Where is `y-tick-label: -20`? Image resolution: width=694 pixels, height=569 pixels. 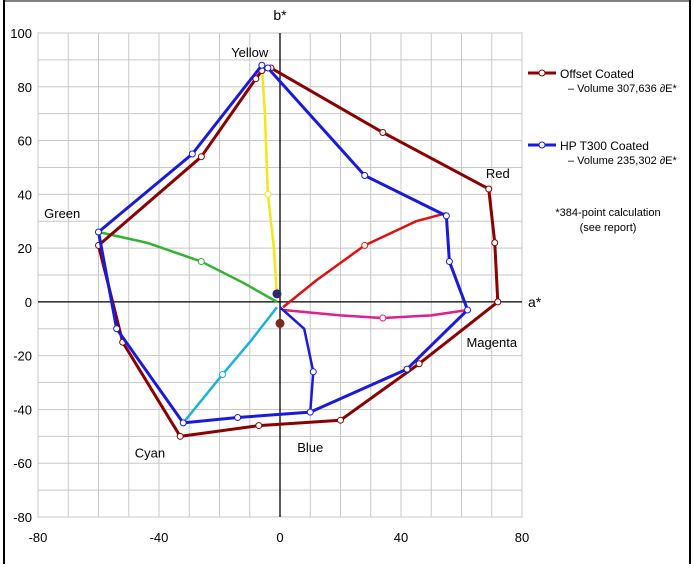
y-tick-label: -20 is located at coordinates (22, 356).